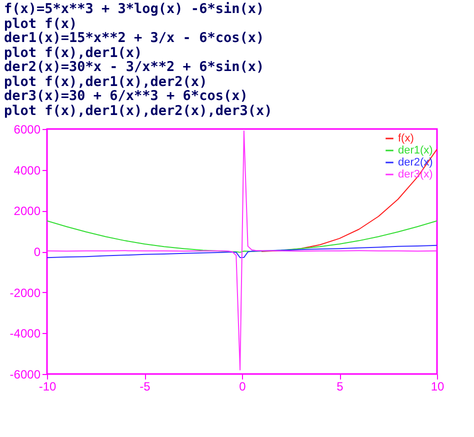  I want to click on y-tick-label: -2000, so click(25, 293).